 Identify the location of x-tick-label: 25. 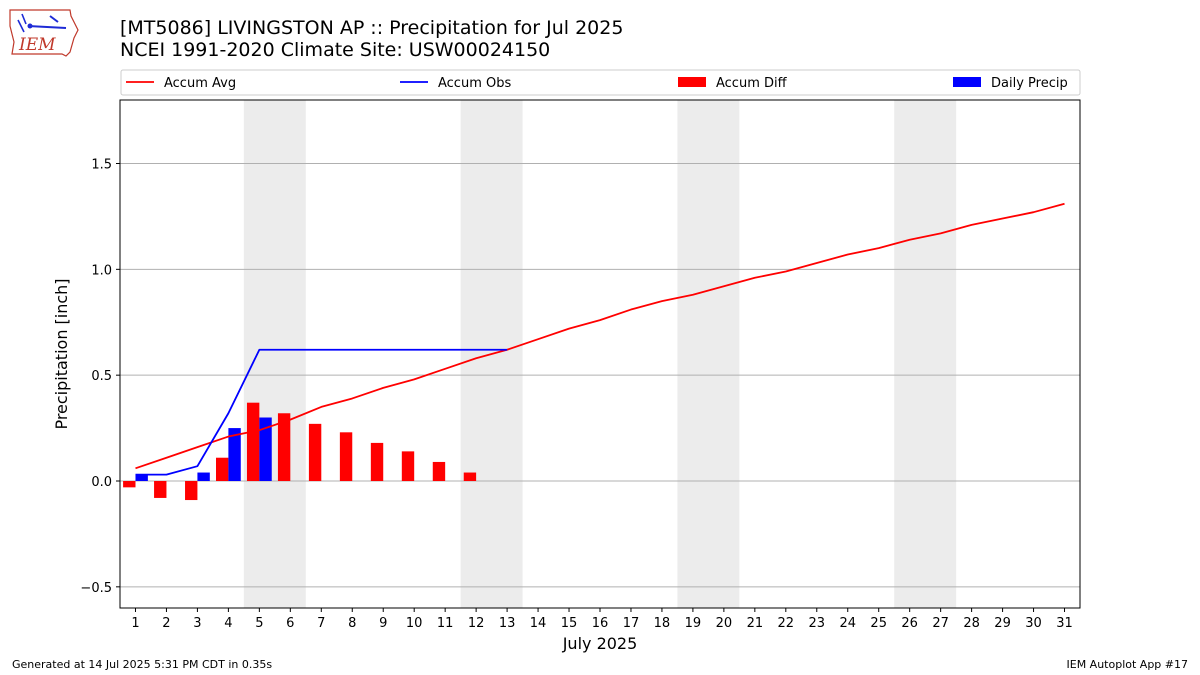
(878, 623).